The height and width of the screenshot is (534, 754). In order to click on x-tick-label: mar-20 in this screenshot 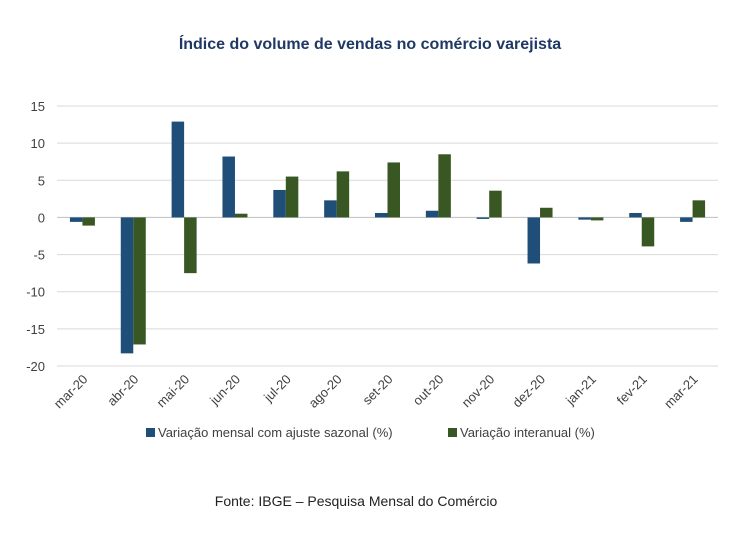, I will do `click(71, 392)`.